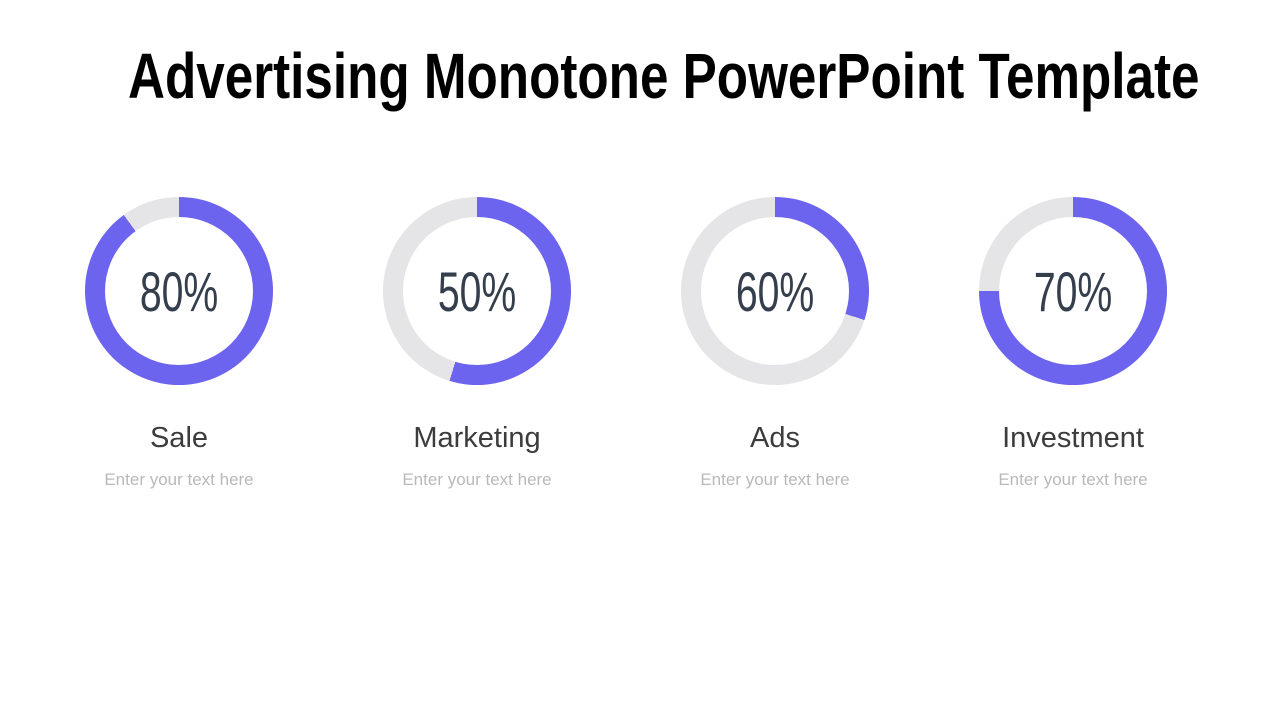 The height and width of the screenshot is (720, 1280). I want to click on donut-ring-marketing: 50%, so click(477, 291).